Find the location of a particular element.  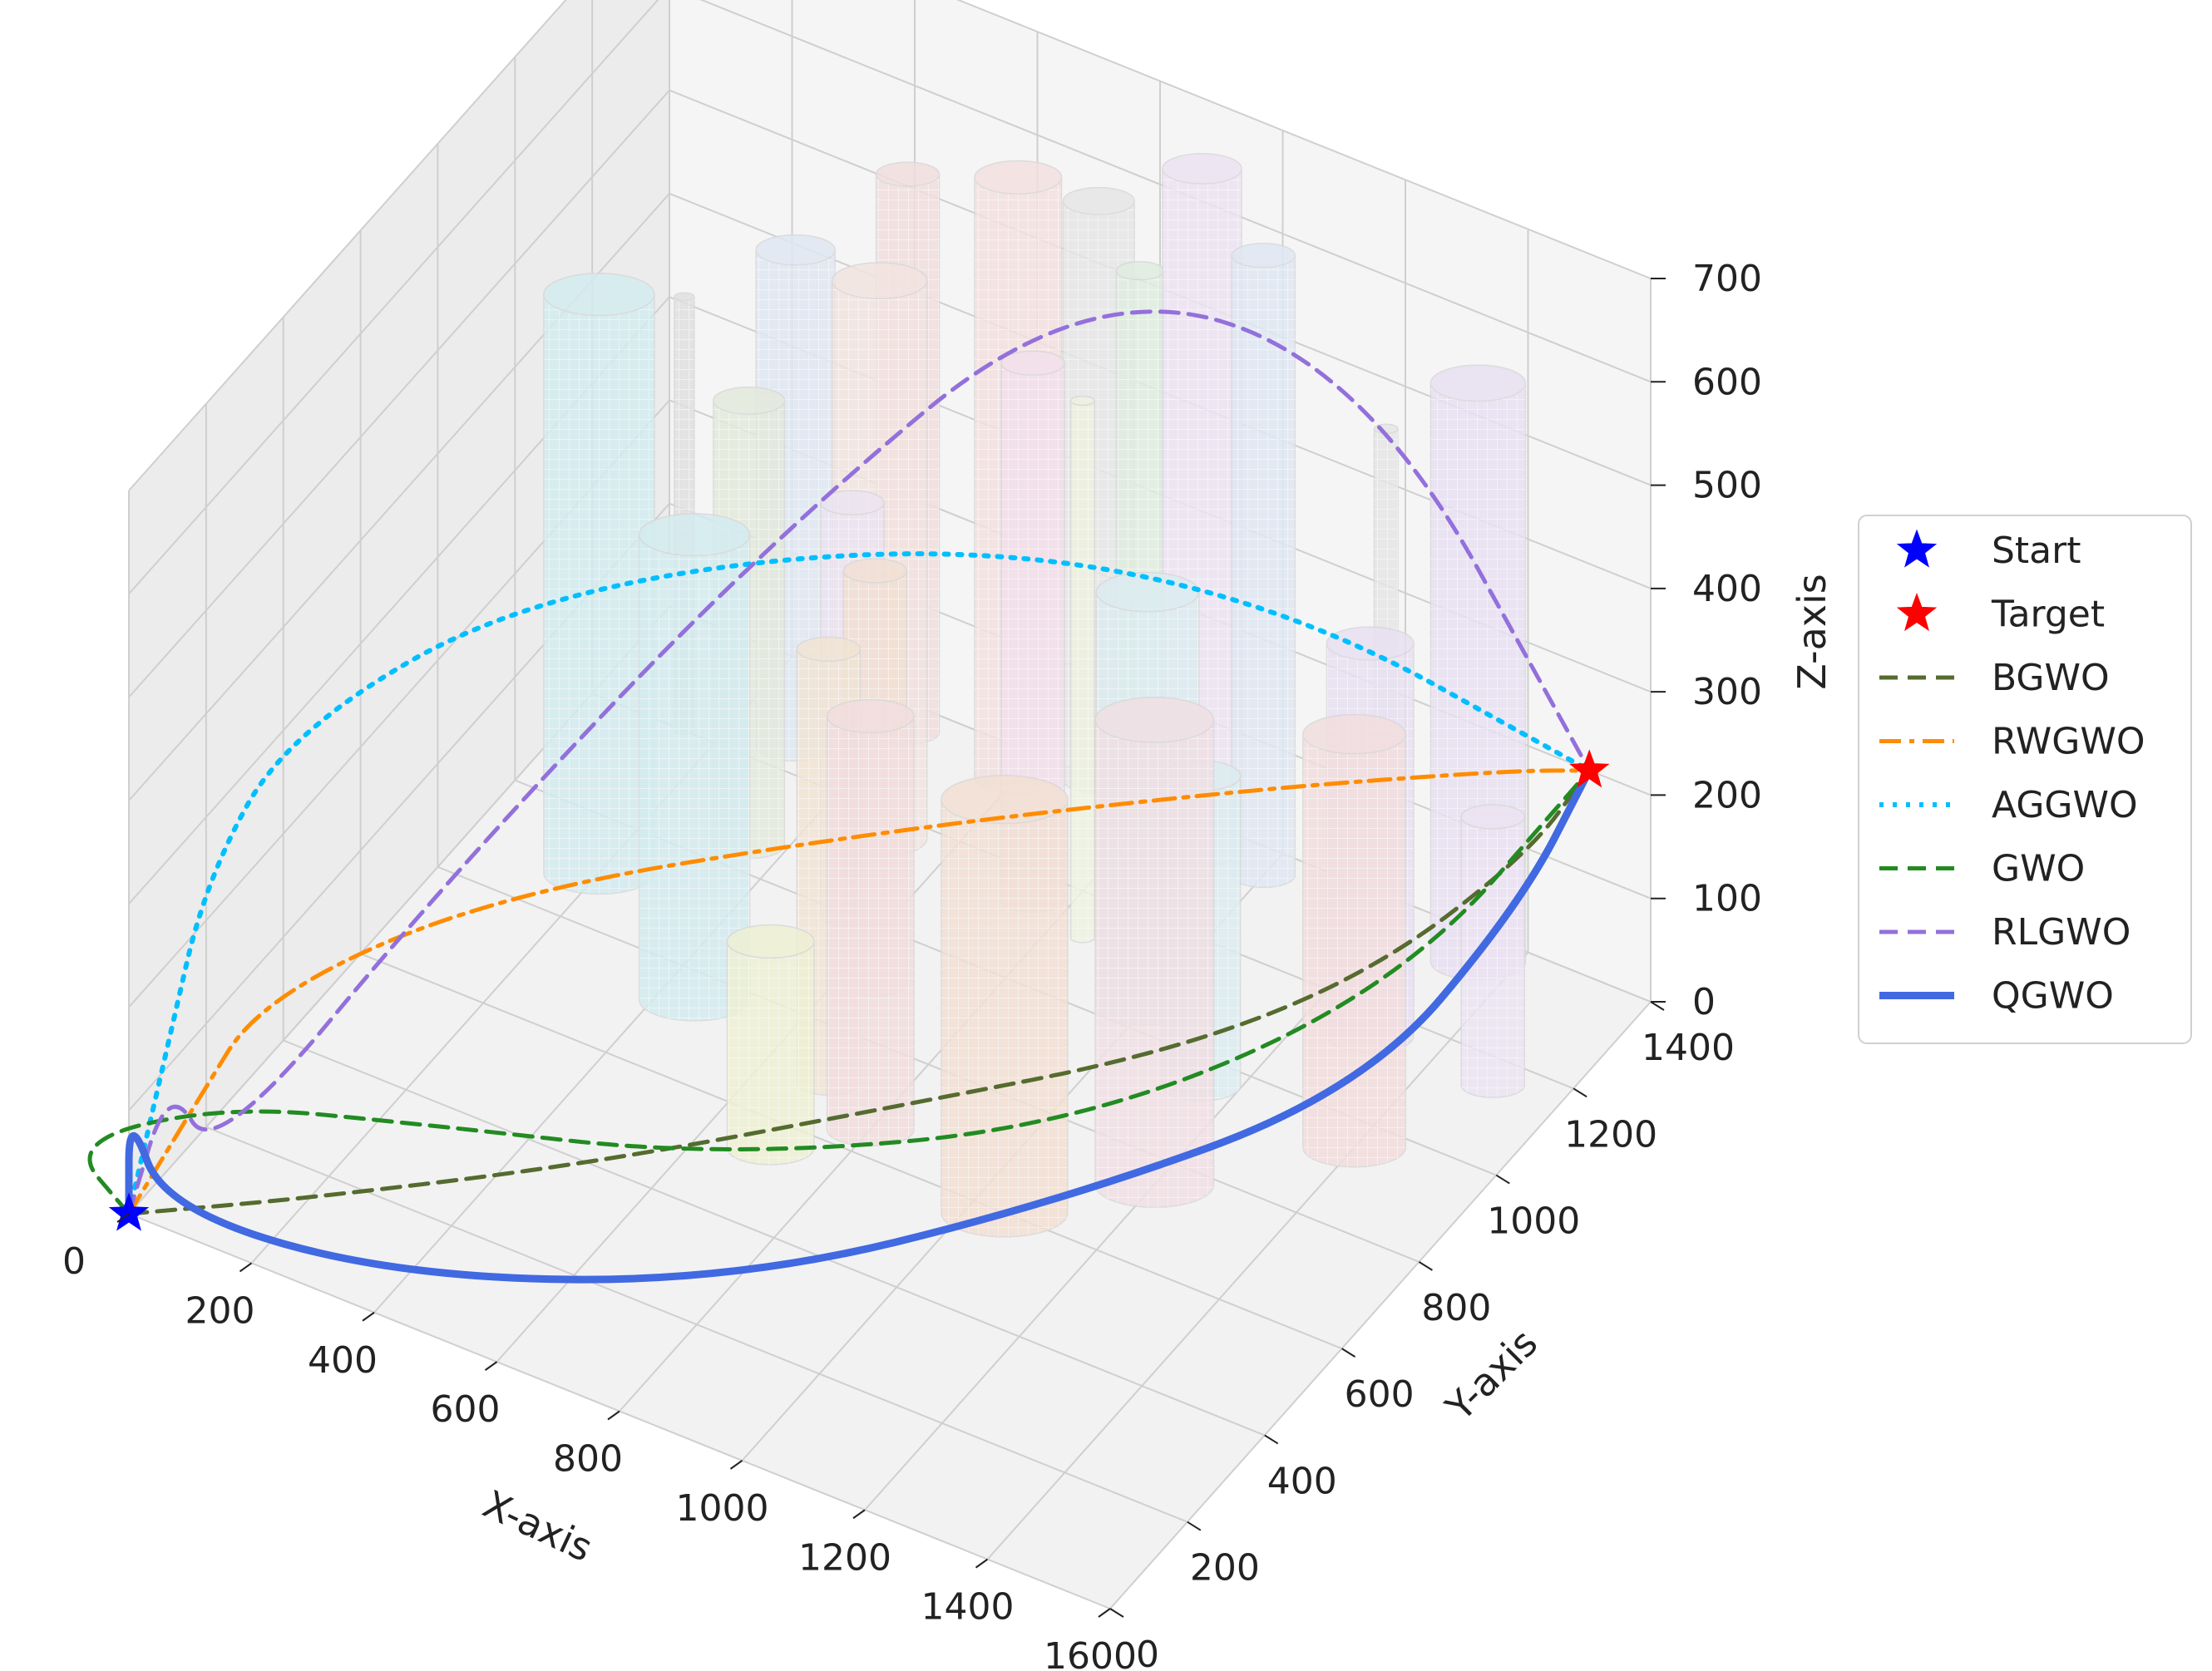

legend-label: RLGWO is located at coordinates (2061, 932).